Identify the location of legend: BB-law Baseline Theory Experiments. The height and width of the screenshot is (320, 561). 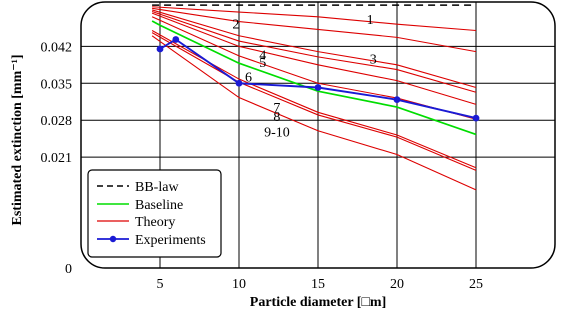
(154, 213).